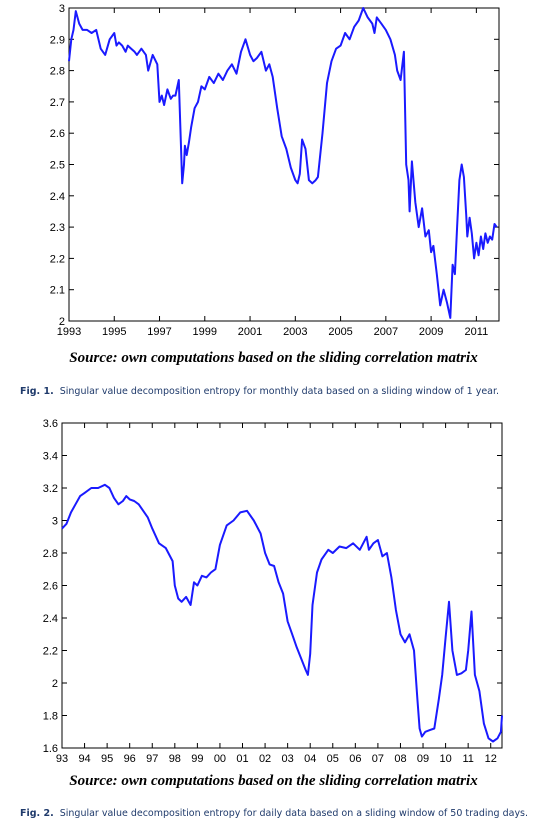 The image size is (547, 825). Describe the element at coordinates (50, 457) in the screenshot. I see `y-tick-label: 3.4` at that location.